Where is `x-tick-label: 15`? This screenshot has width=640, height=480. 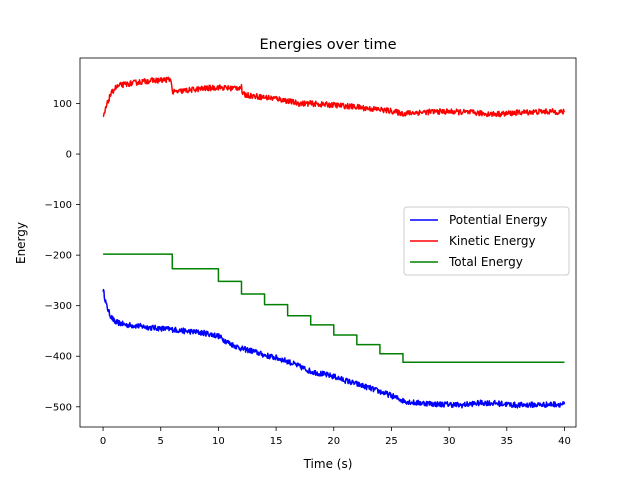
x-tick-label: 15 is located at coordinates (276, 441).